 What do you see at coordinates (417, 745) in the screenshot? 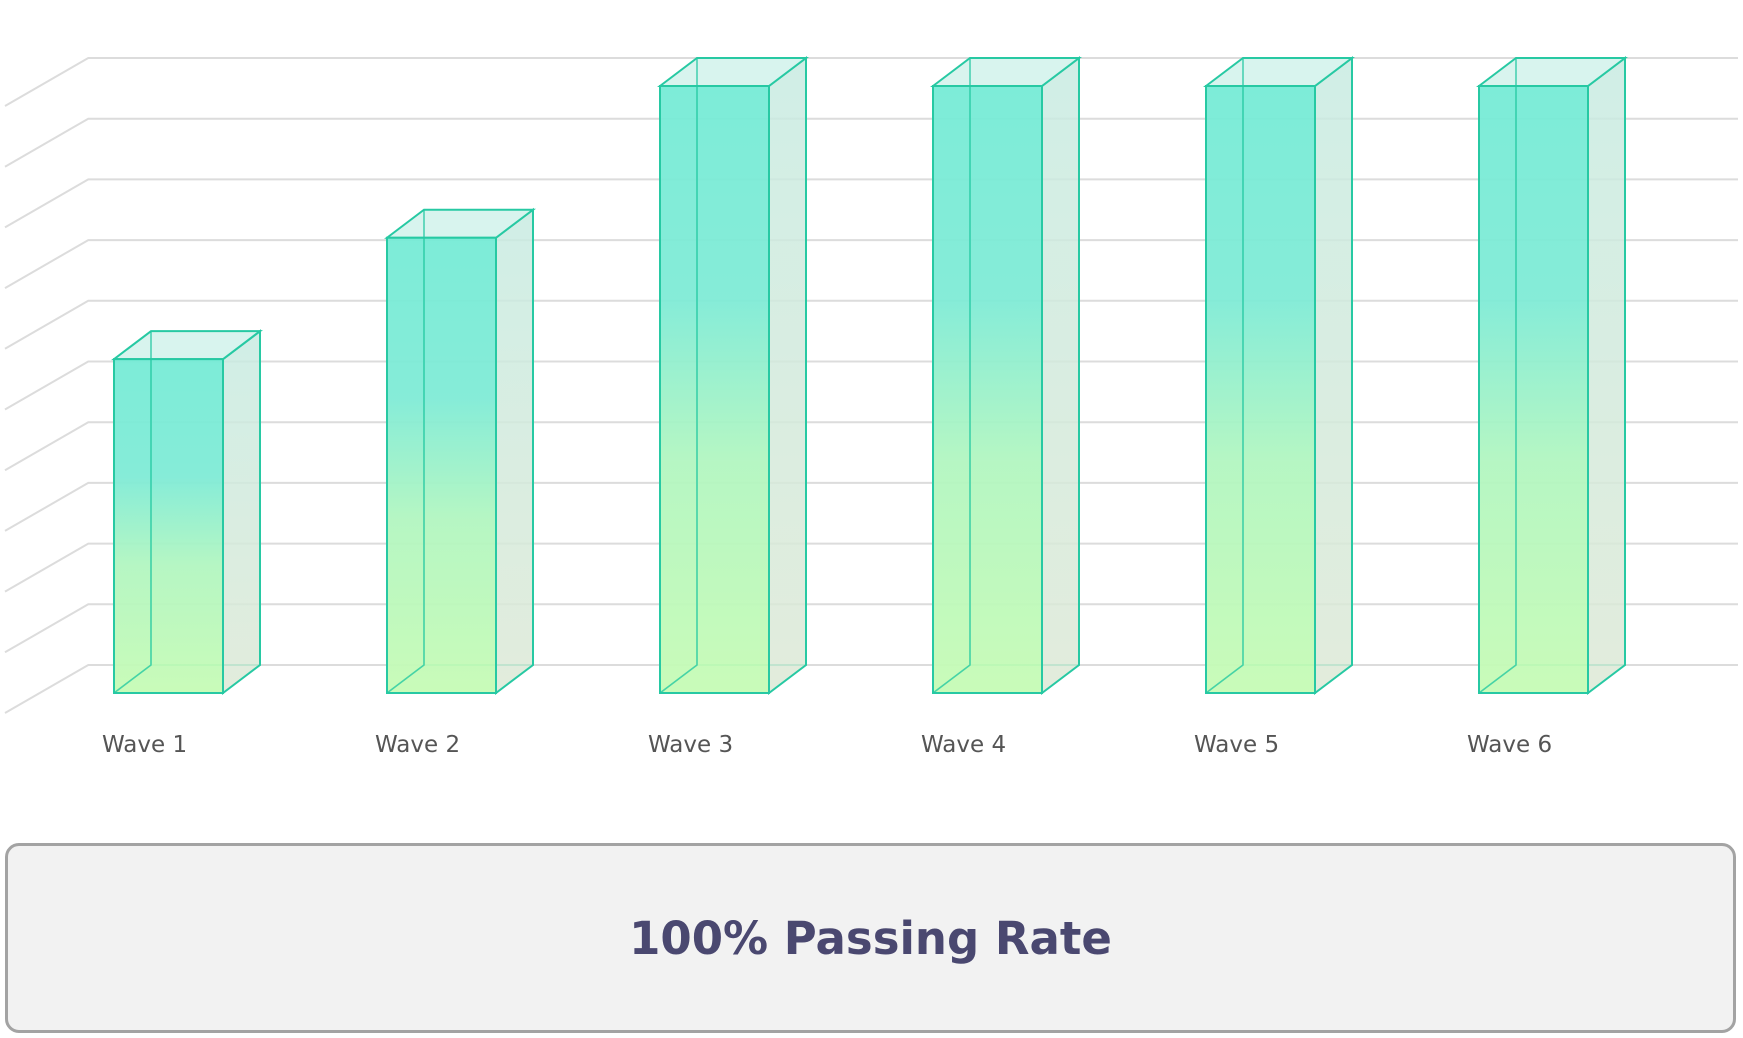
I see `category-label: Wave 2` at bounding box center [417, 745].